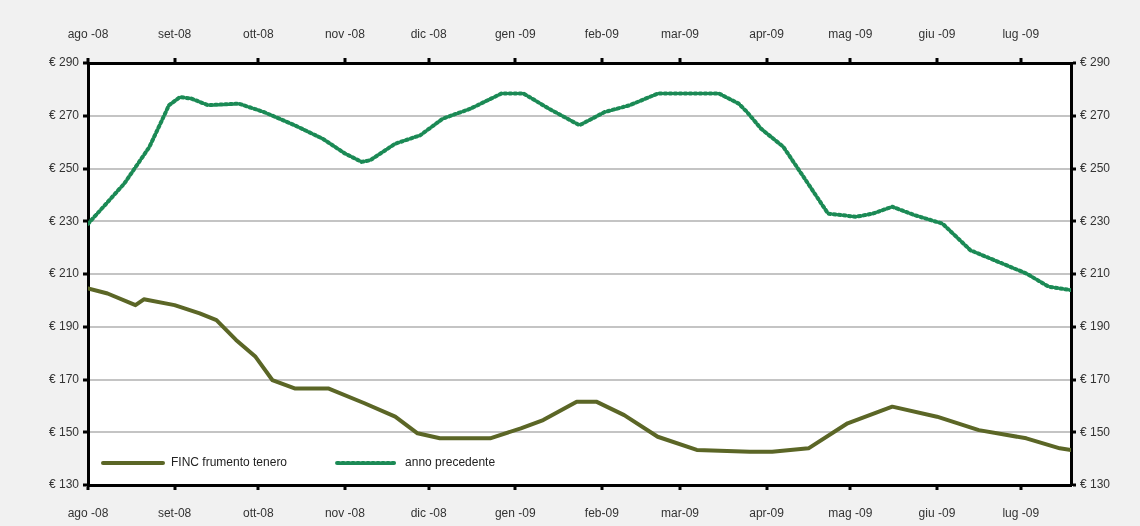 This screenshot has height=526, width=1140. What do you see at coordinates (1095, 115) in the screenshot?
I see `y2-tick-label: € 270` at bounding box center [1095, 115].